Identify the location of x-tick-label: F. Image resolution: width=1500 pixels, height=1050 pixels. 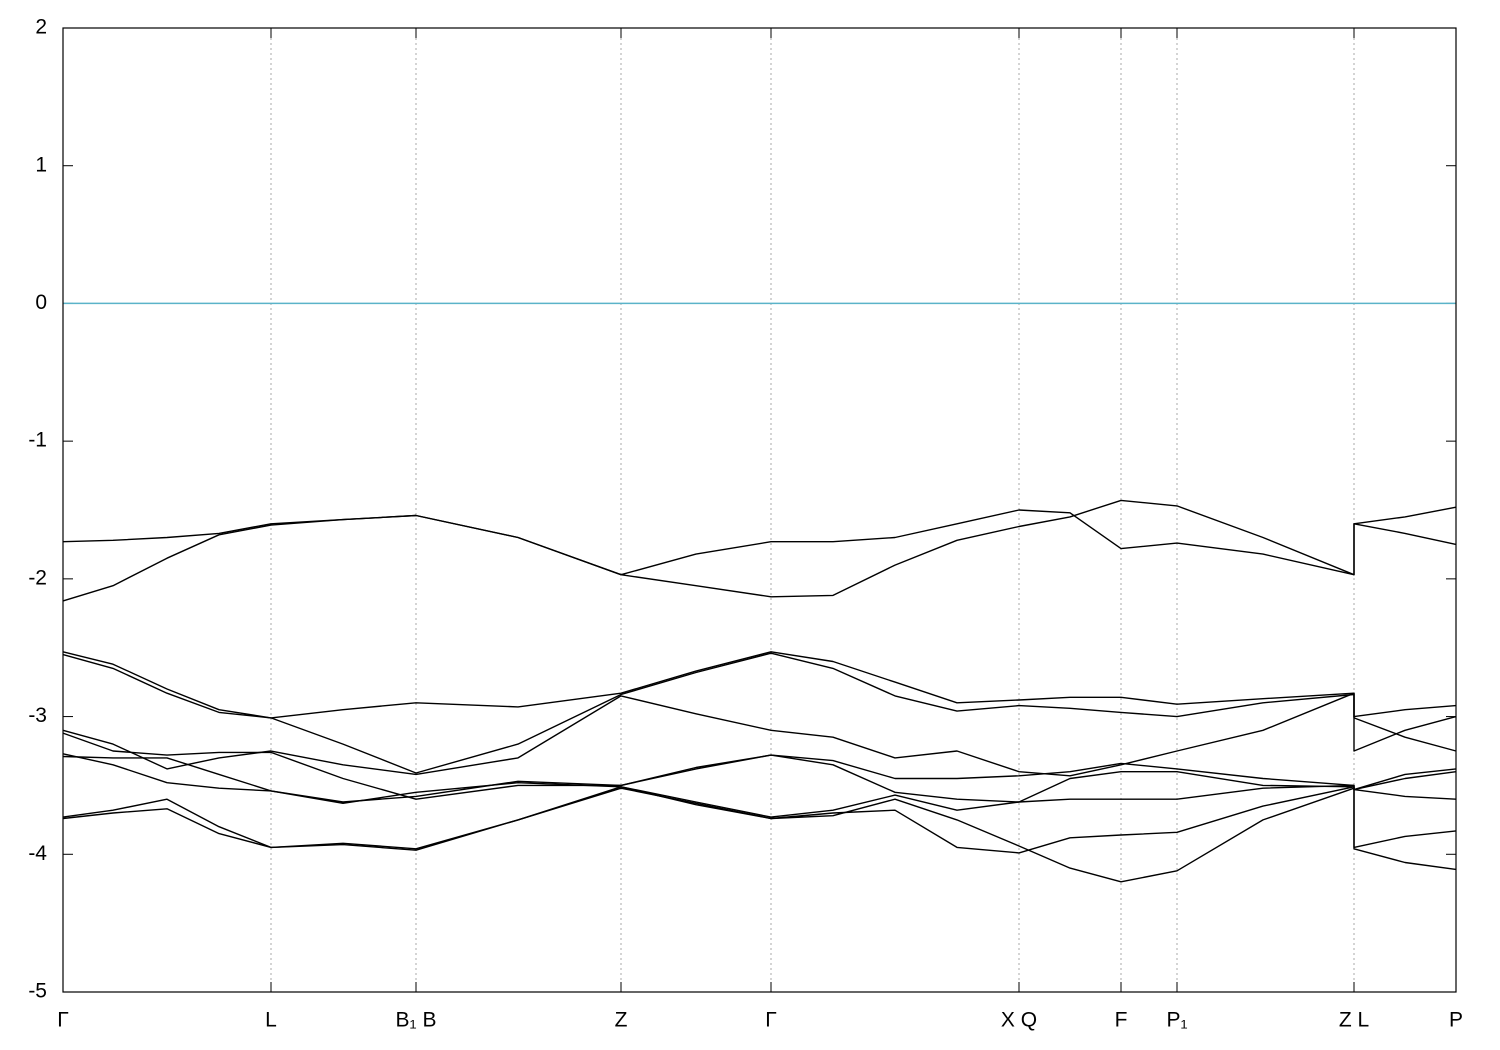
(1121, 1020).